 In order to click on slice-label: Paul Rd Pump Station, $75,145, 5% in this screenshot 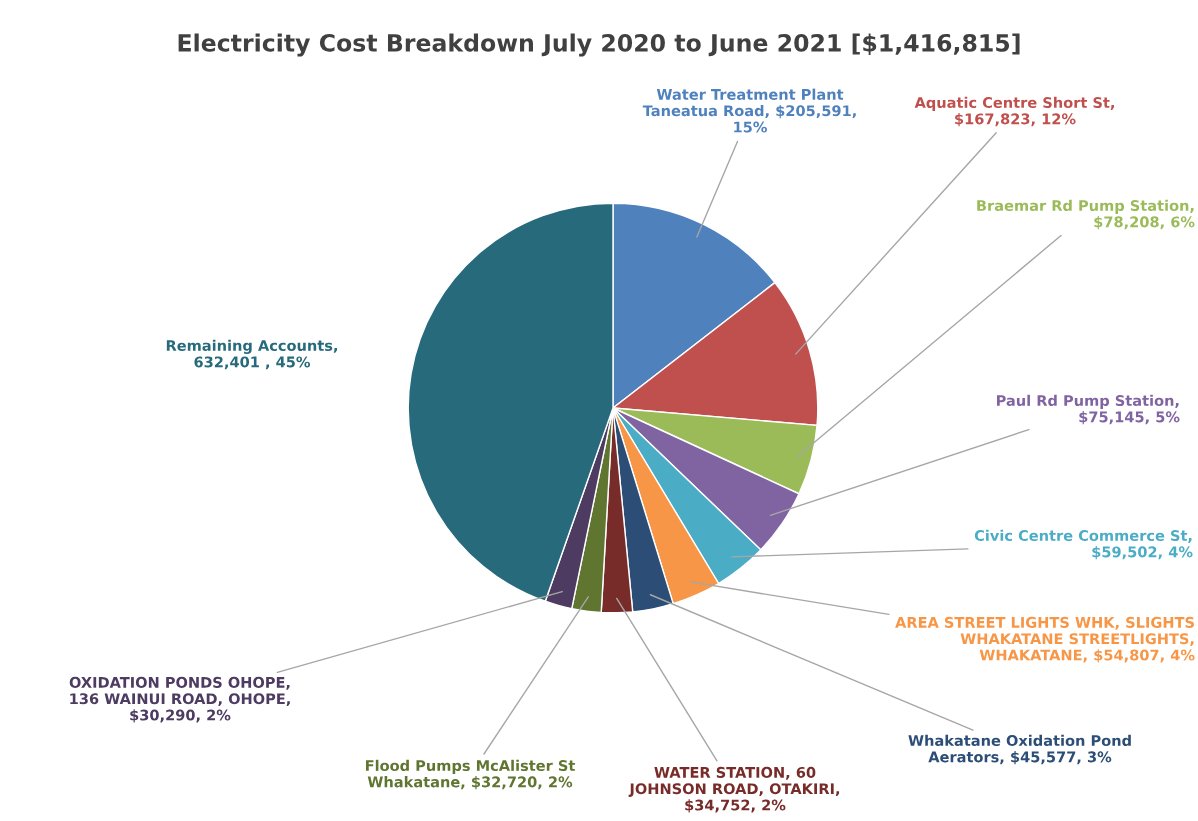, I will do `click(1088, 409)`.